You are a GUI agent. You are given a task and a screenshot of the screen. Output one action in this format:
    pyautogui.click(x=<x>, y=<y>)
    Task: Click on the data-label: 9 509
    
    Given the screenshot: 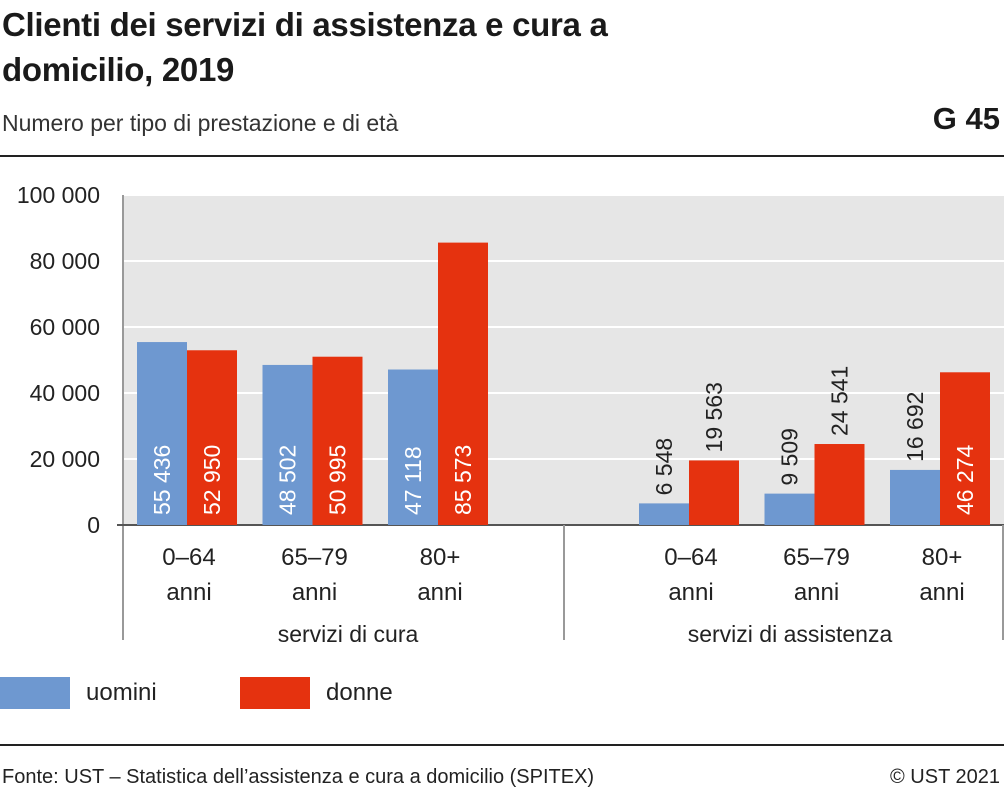 What is the action you would take?
    pyautogui.click(x=790, y=457)
    